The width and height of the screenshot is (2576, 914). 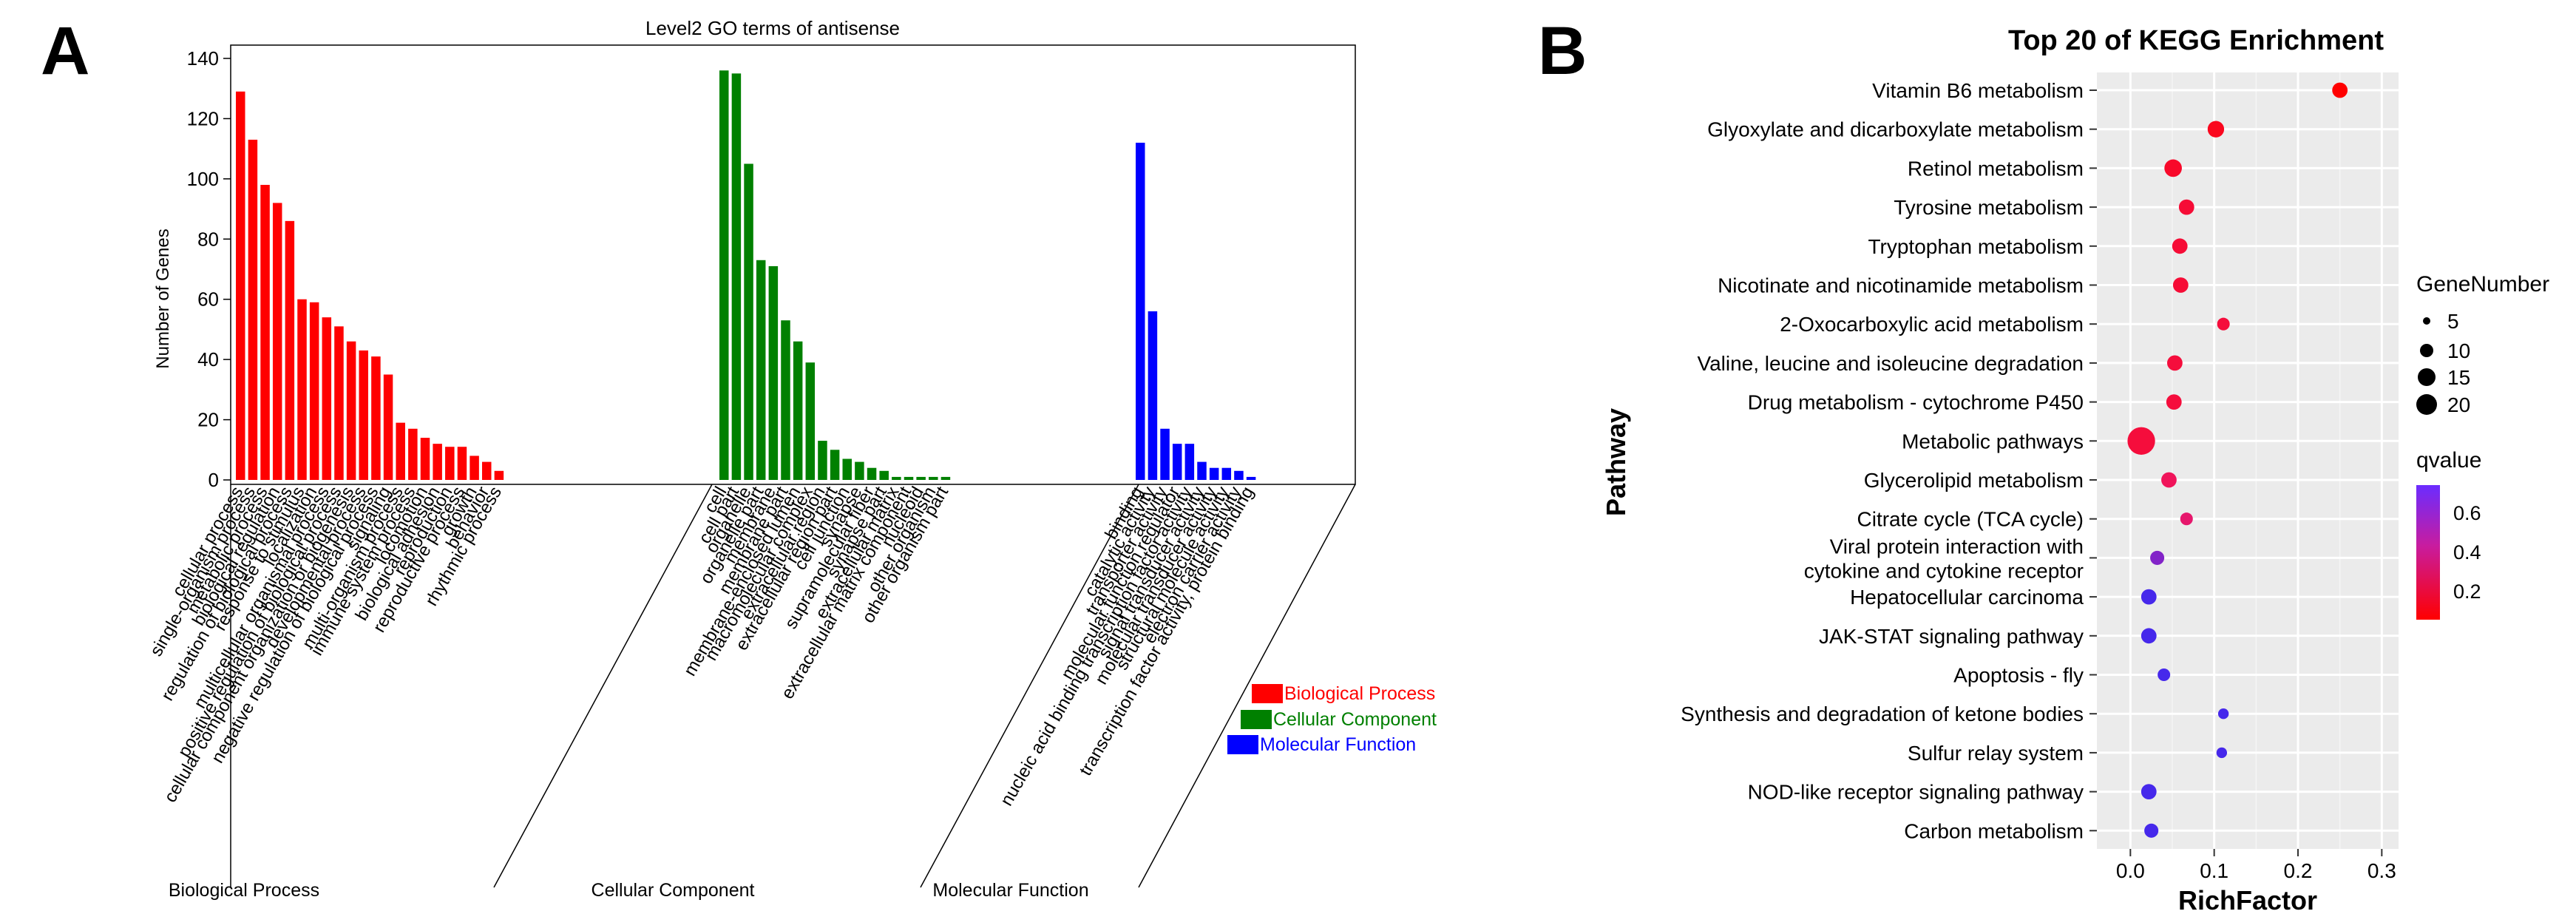 I want to click on bar-biological-regulation, so click(x=277, y=341).